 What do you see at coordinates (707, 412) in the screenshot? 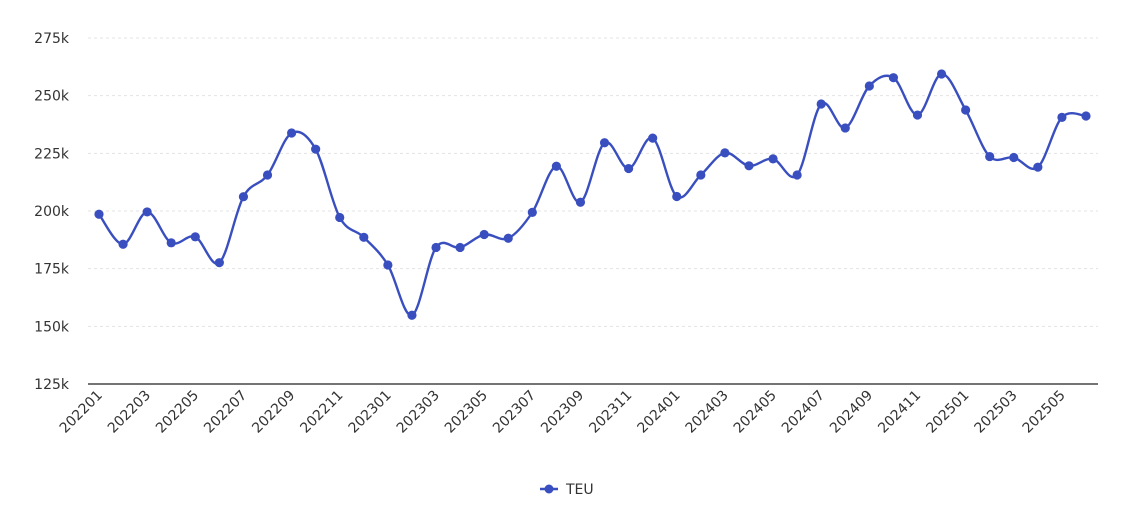
I see `x-tick-label: 202403` at bounding box center [707, 412].